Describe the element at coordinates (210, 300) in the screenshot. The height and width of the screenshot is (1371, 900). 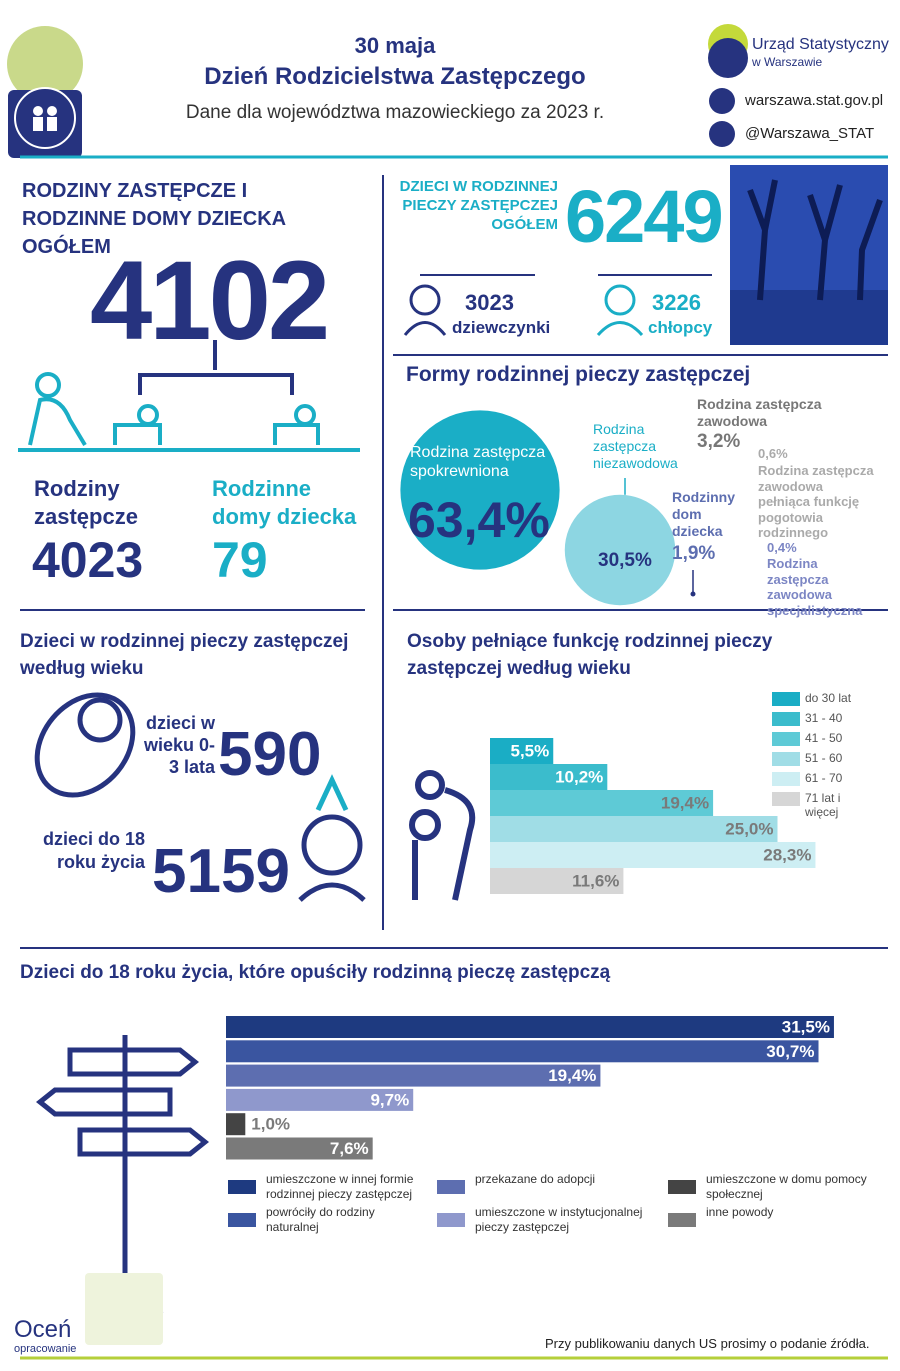
I see `families-total: 4102` at that location.